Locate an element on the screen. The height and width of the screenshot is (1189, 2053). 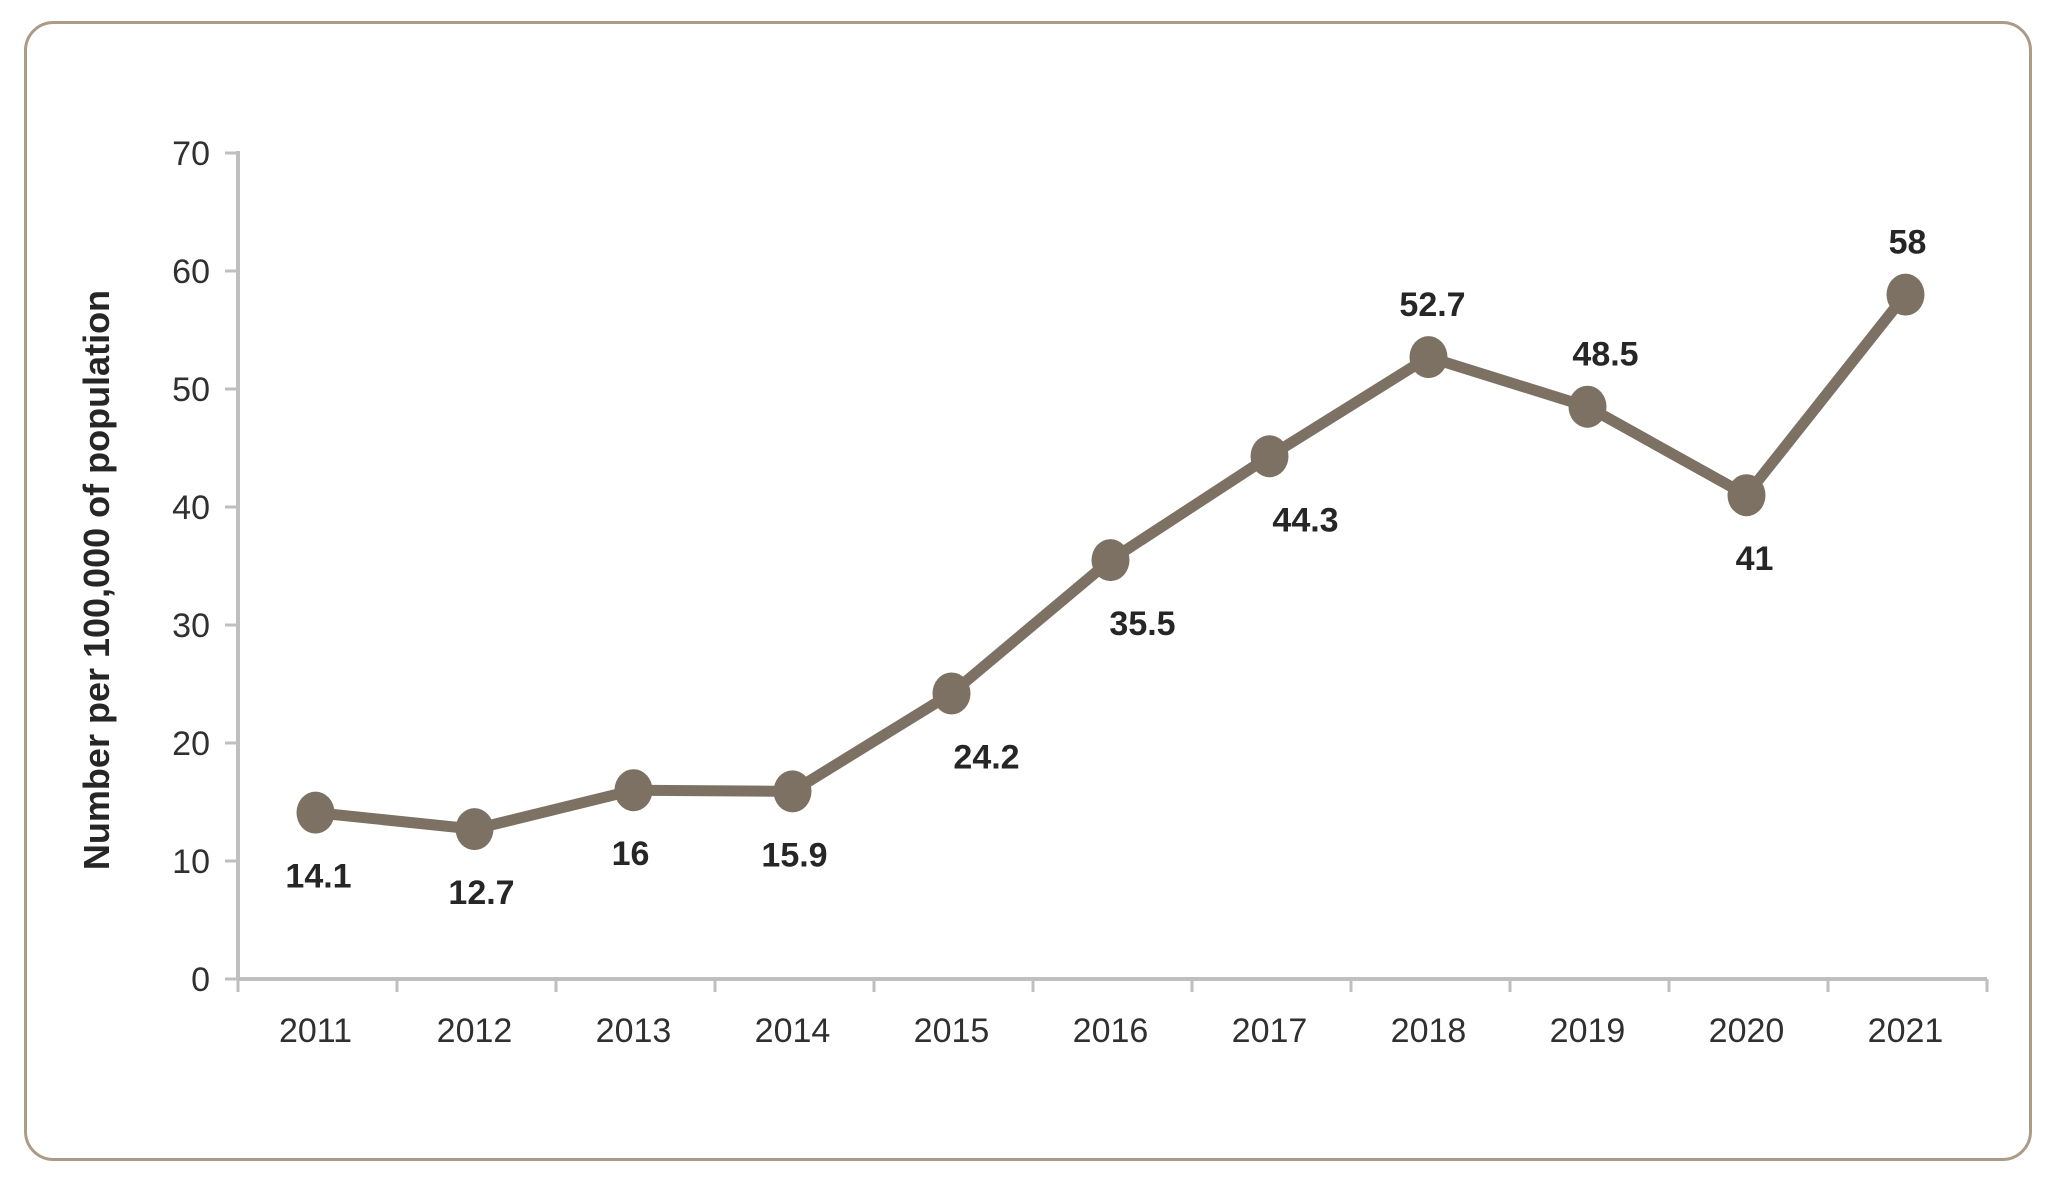
data-value-label: 12.7 is located at coordinates (481, 893).